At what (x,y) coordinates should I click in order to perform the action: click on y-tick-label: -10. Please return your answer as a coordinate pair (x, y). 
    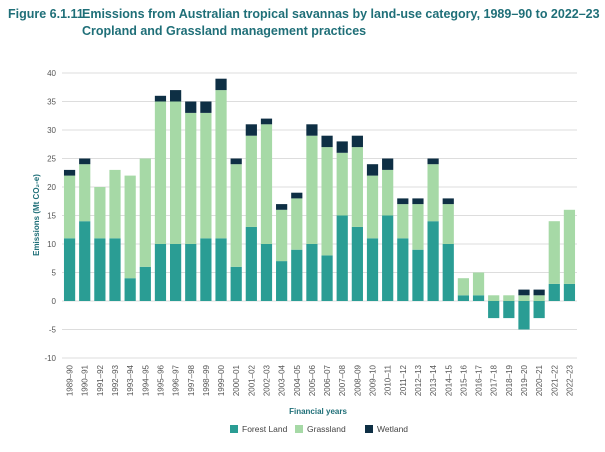
    Looking at the image, I should click on (50, 358).